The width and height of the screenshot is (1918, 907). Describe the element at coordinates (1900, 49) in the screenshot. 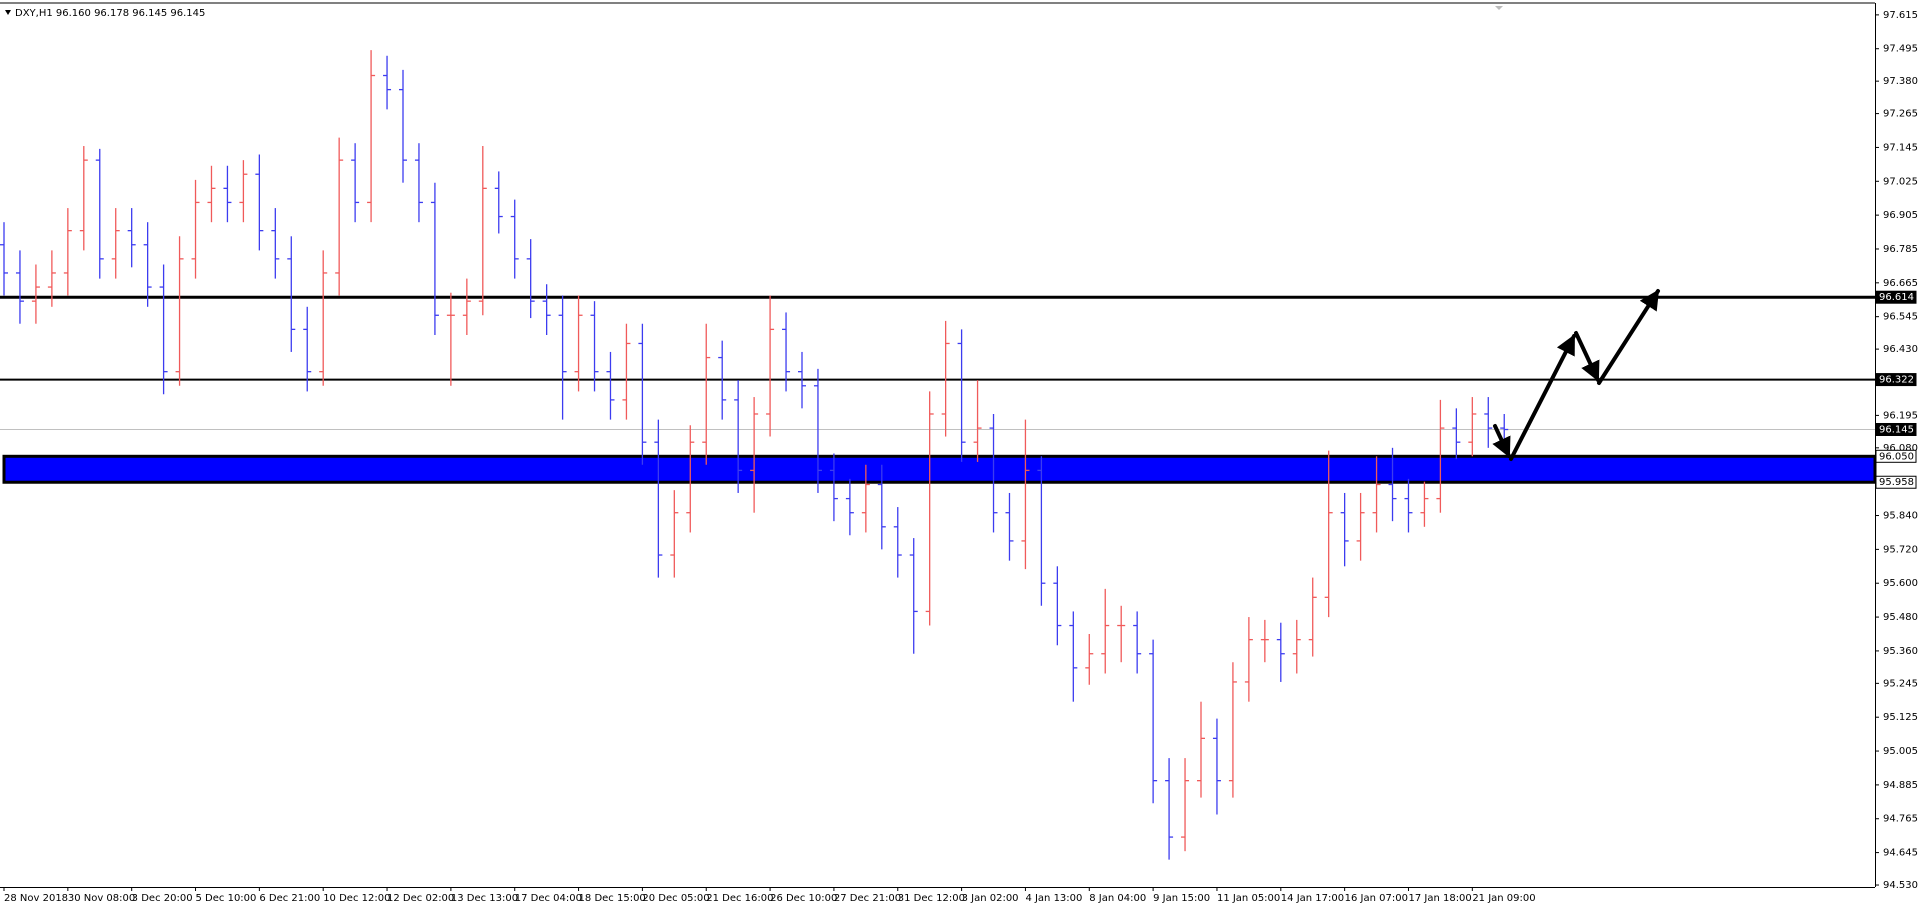

I see `y-tick-label: 97.495` at that location.